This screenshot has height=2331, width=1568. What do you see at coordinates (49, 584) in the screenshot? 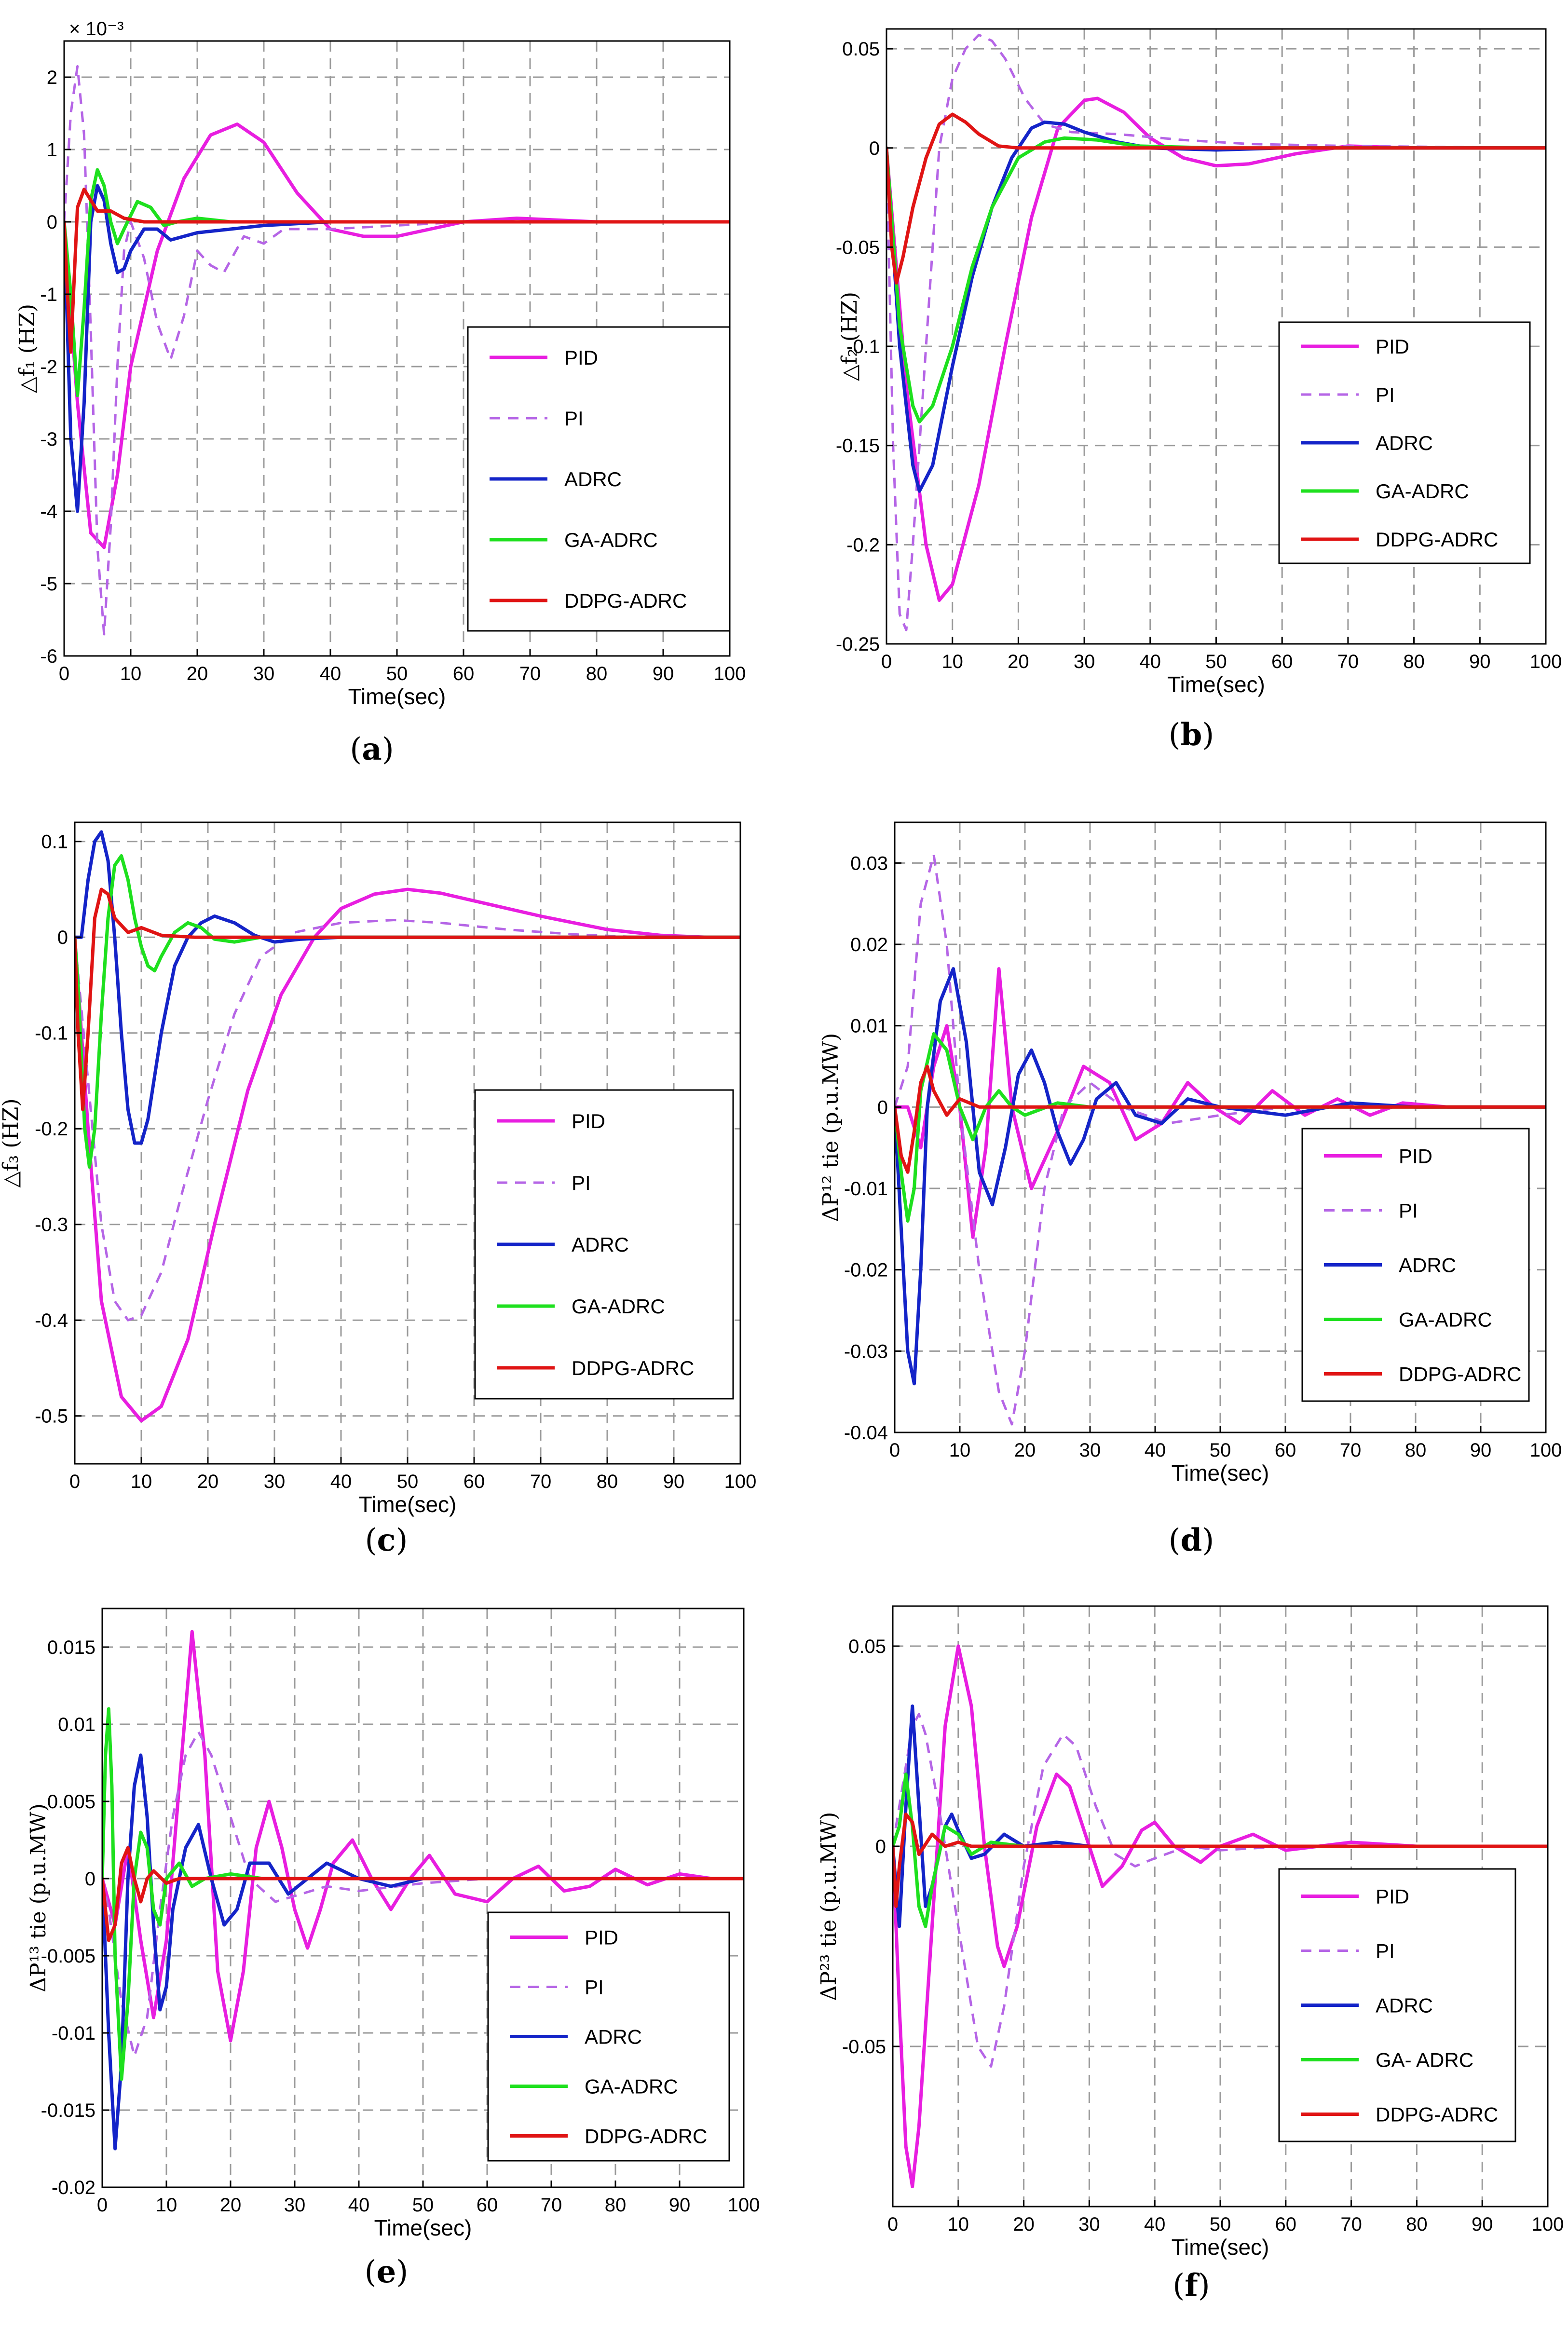
I see `y-tick-label: -5` at bounding box center [49, 584].